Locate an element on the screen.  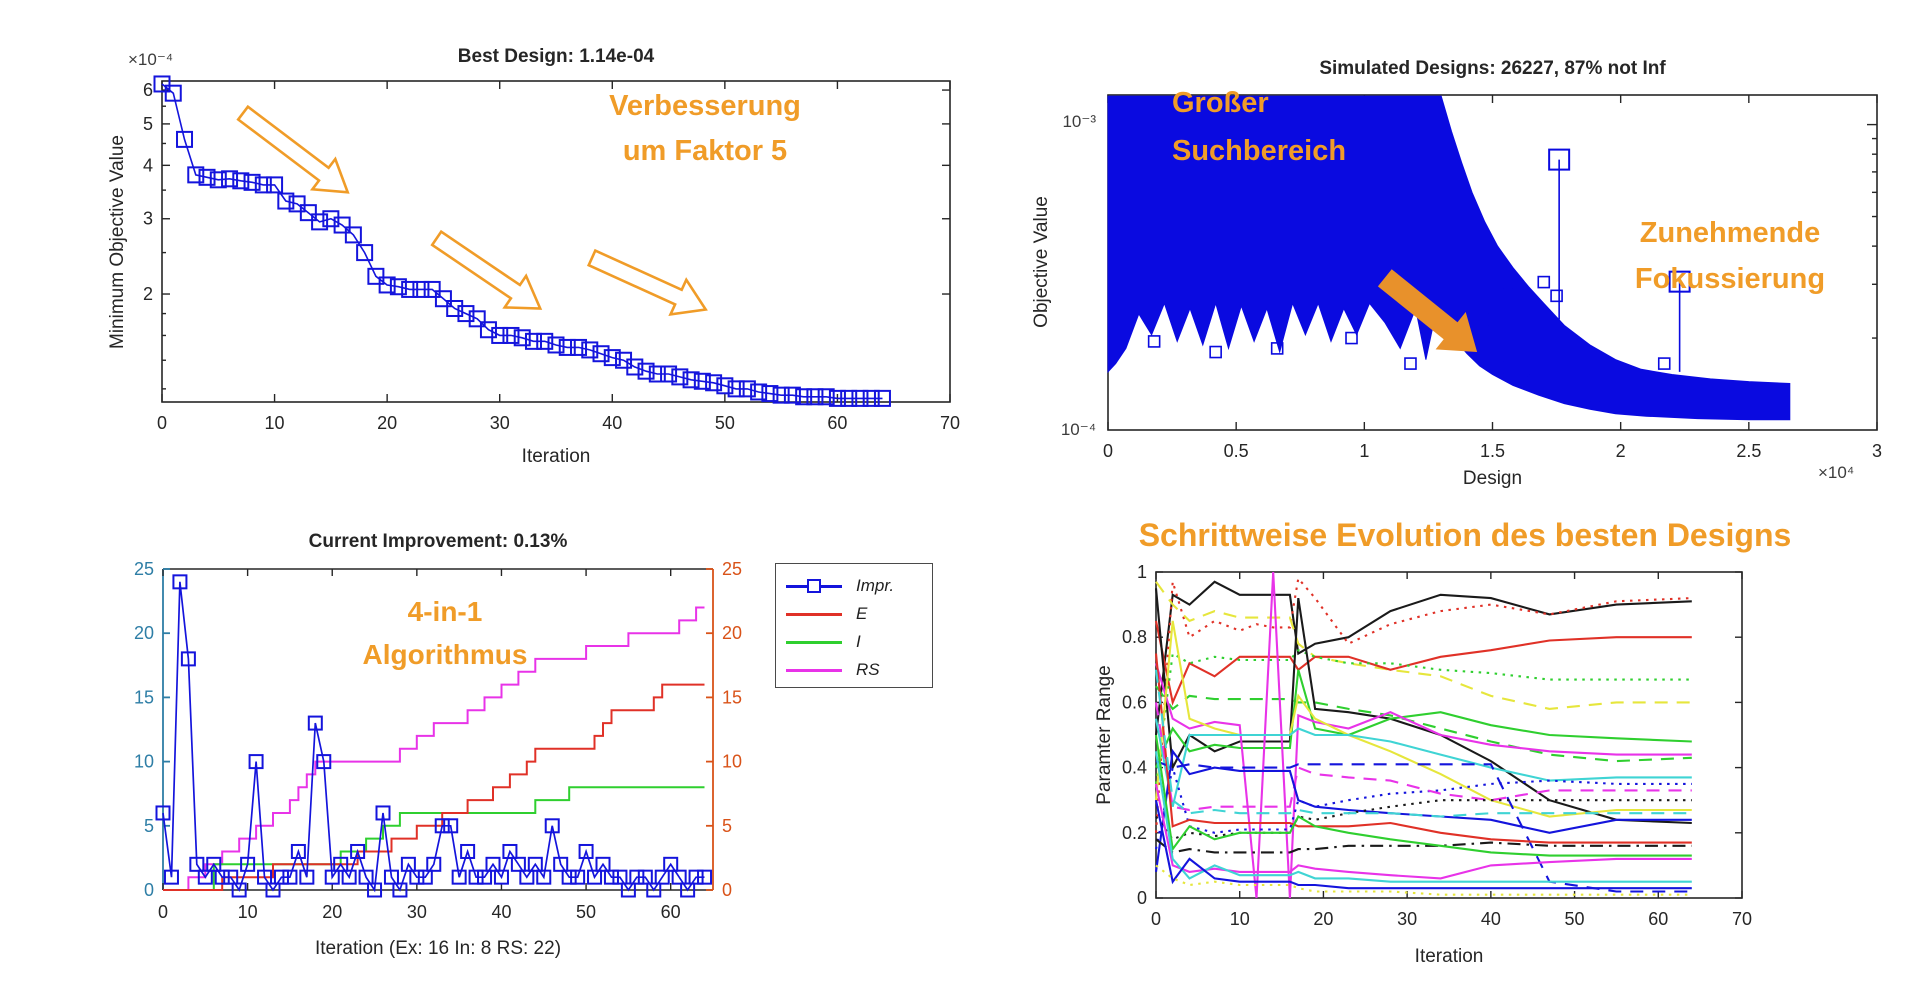
y-exponent-label-best-design: ×10⁻⁴ is located at coordinates (151, 59).